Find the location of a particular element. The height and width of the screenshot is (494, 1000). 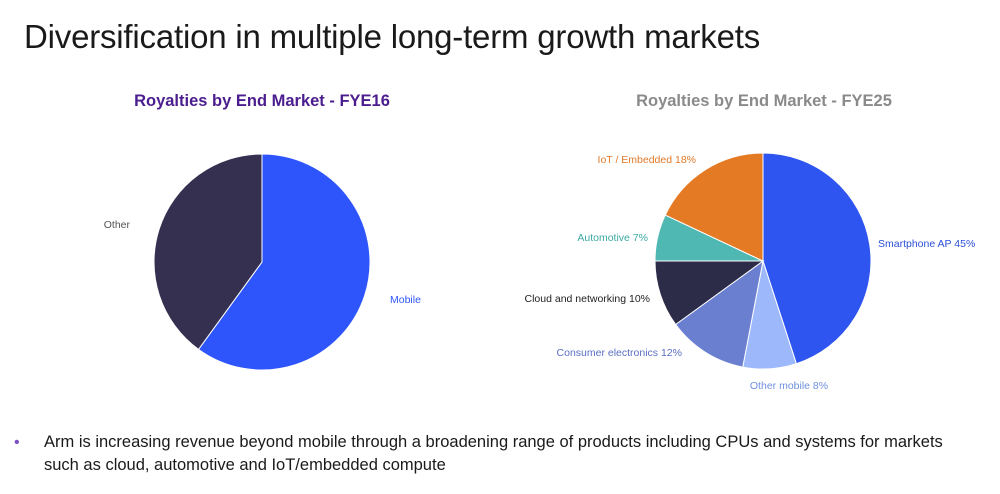

fye25-label-other-mobile: Other mobile 8% is located at coordinates (789, 386).